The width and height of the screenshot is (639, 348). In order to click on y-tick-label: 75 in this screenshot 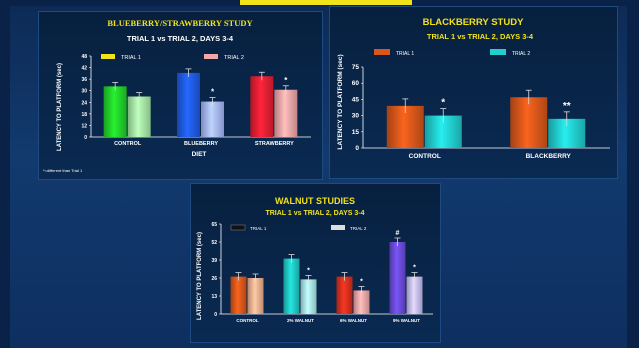, I will do `click(356, 67)`.